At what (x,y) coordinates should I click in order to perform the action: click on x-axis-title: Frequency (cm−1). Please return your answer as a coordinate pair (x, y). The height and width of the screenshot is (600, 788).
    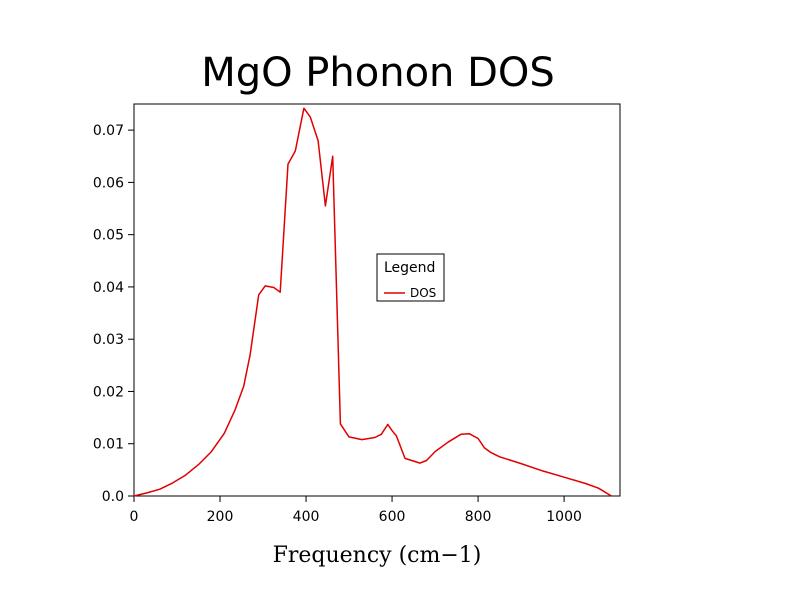
    Looking at the image, I should click on (377, 555).